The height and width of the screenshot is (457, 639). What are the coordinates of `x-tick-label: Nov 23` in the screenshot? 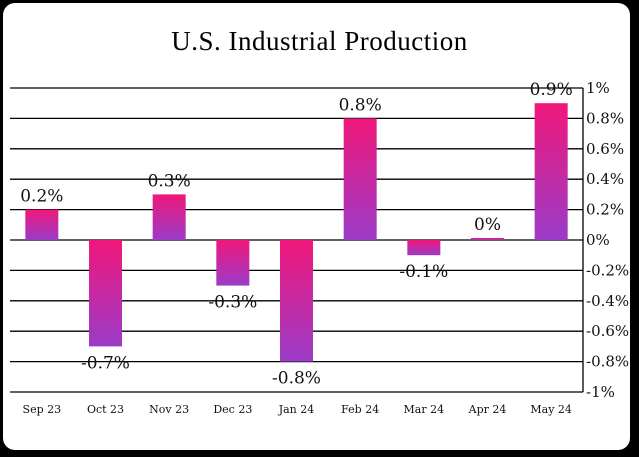 It's located at (169, 409).